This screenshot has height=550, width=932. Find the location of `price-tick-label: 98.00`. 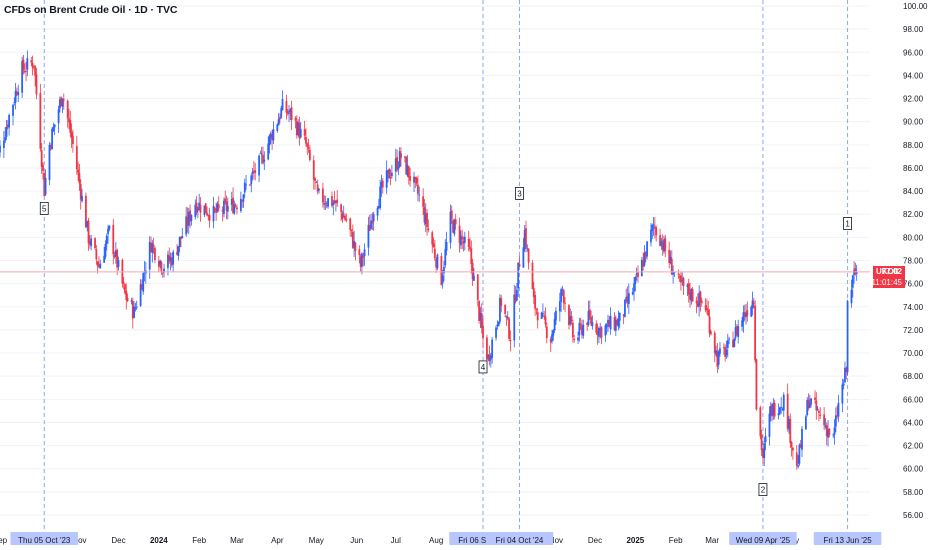

price-tick-label: 98.00 is located at coordinates (913, 29).